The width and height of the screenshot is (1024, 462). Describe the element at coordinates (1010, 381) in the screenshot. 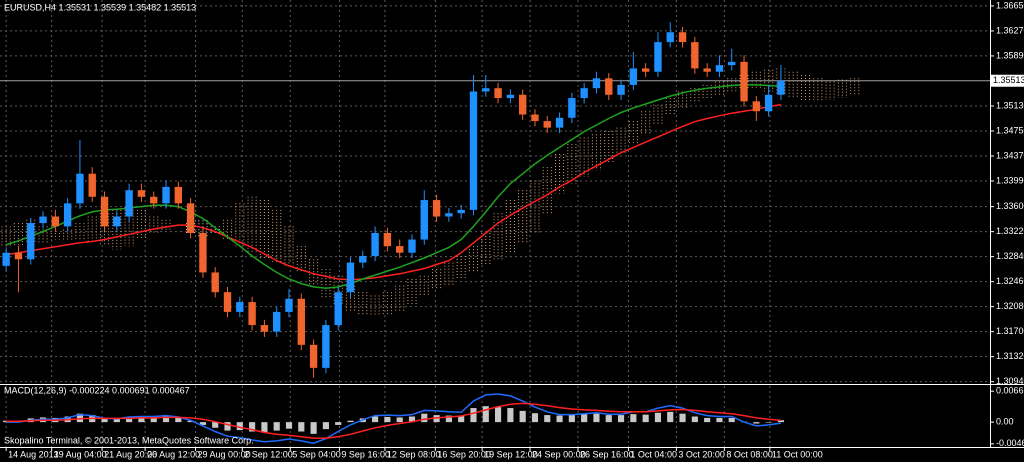

I see `y-tick-label: 1.30940` at that location.